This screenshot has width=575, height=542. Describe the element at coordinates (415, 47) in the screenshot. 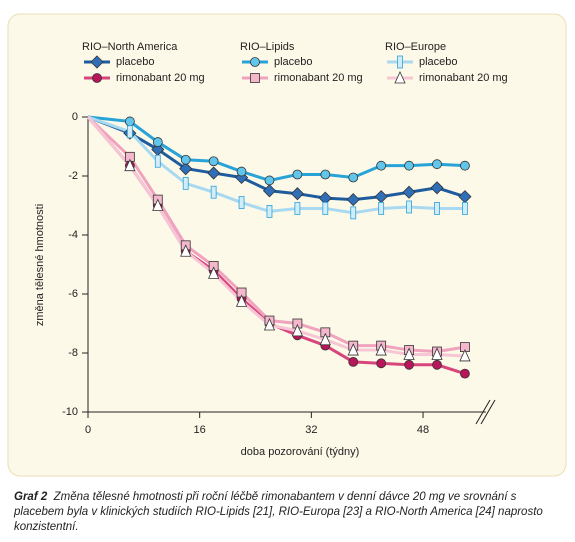

I see `legend-group-title: RIO–Europe` at that location.